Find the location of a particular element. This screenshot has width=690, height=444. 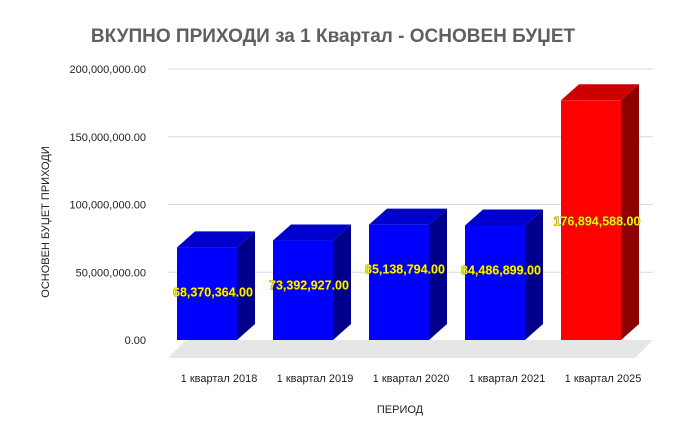

chart-floor is located at coordinates (410, 349).